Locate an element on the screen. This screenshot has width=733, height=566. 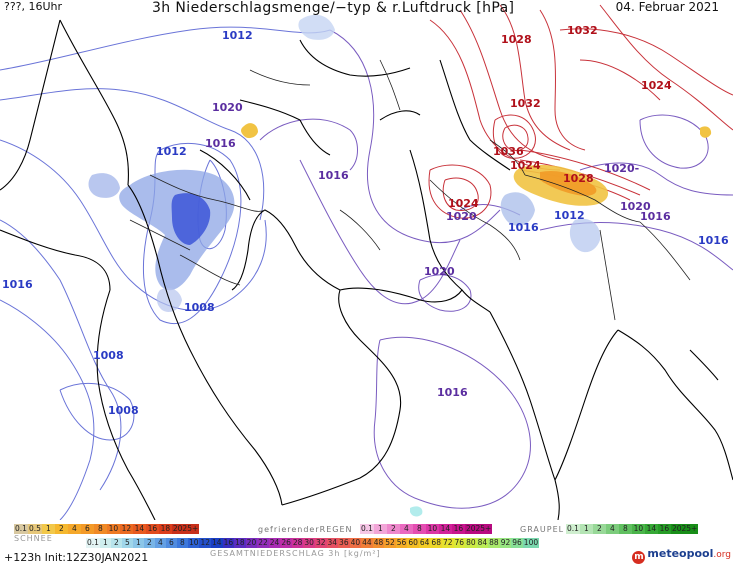
legend-total-label: GESAMTNIEDERSCHLAG 3h [kg/m²] is located at coordinates (295, 553).